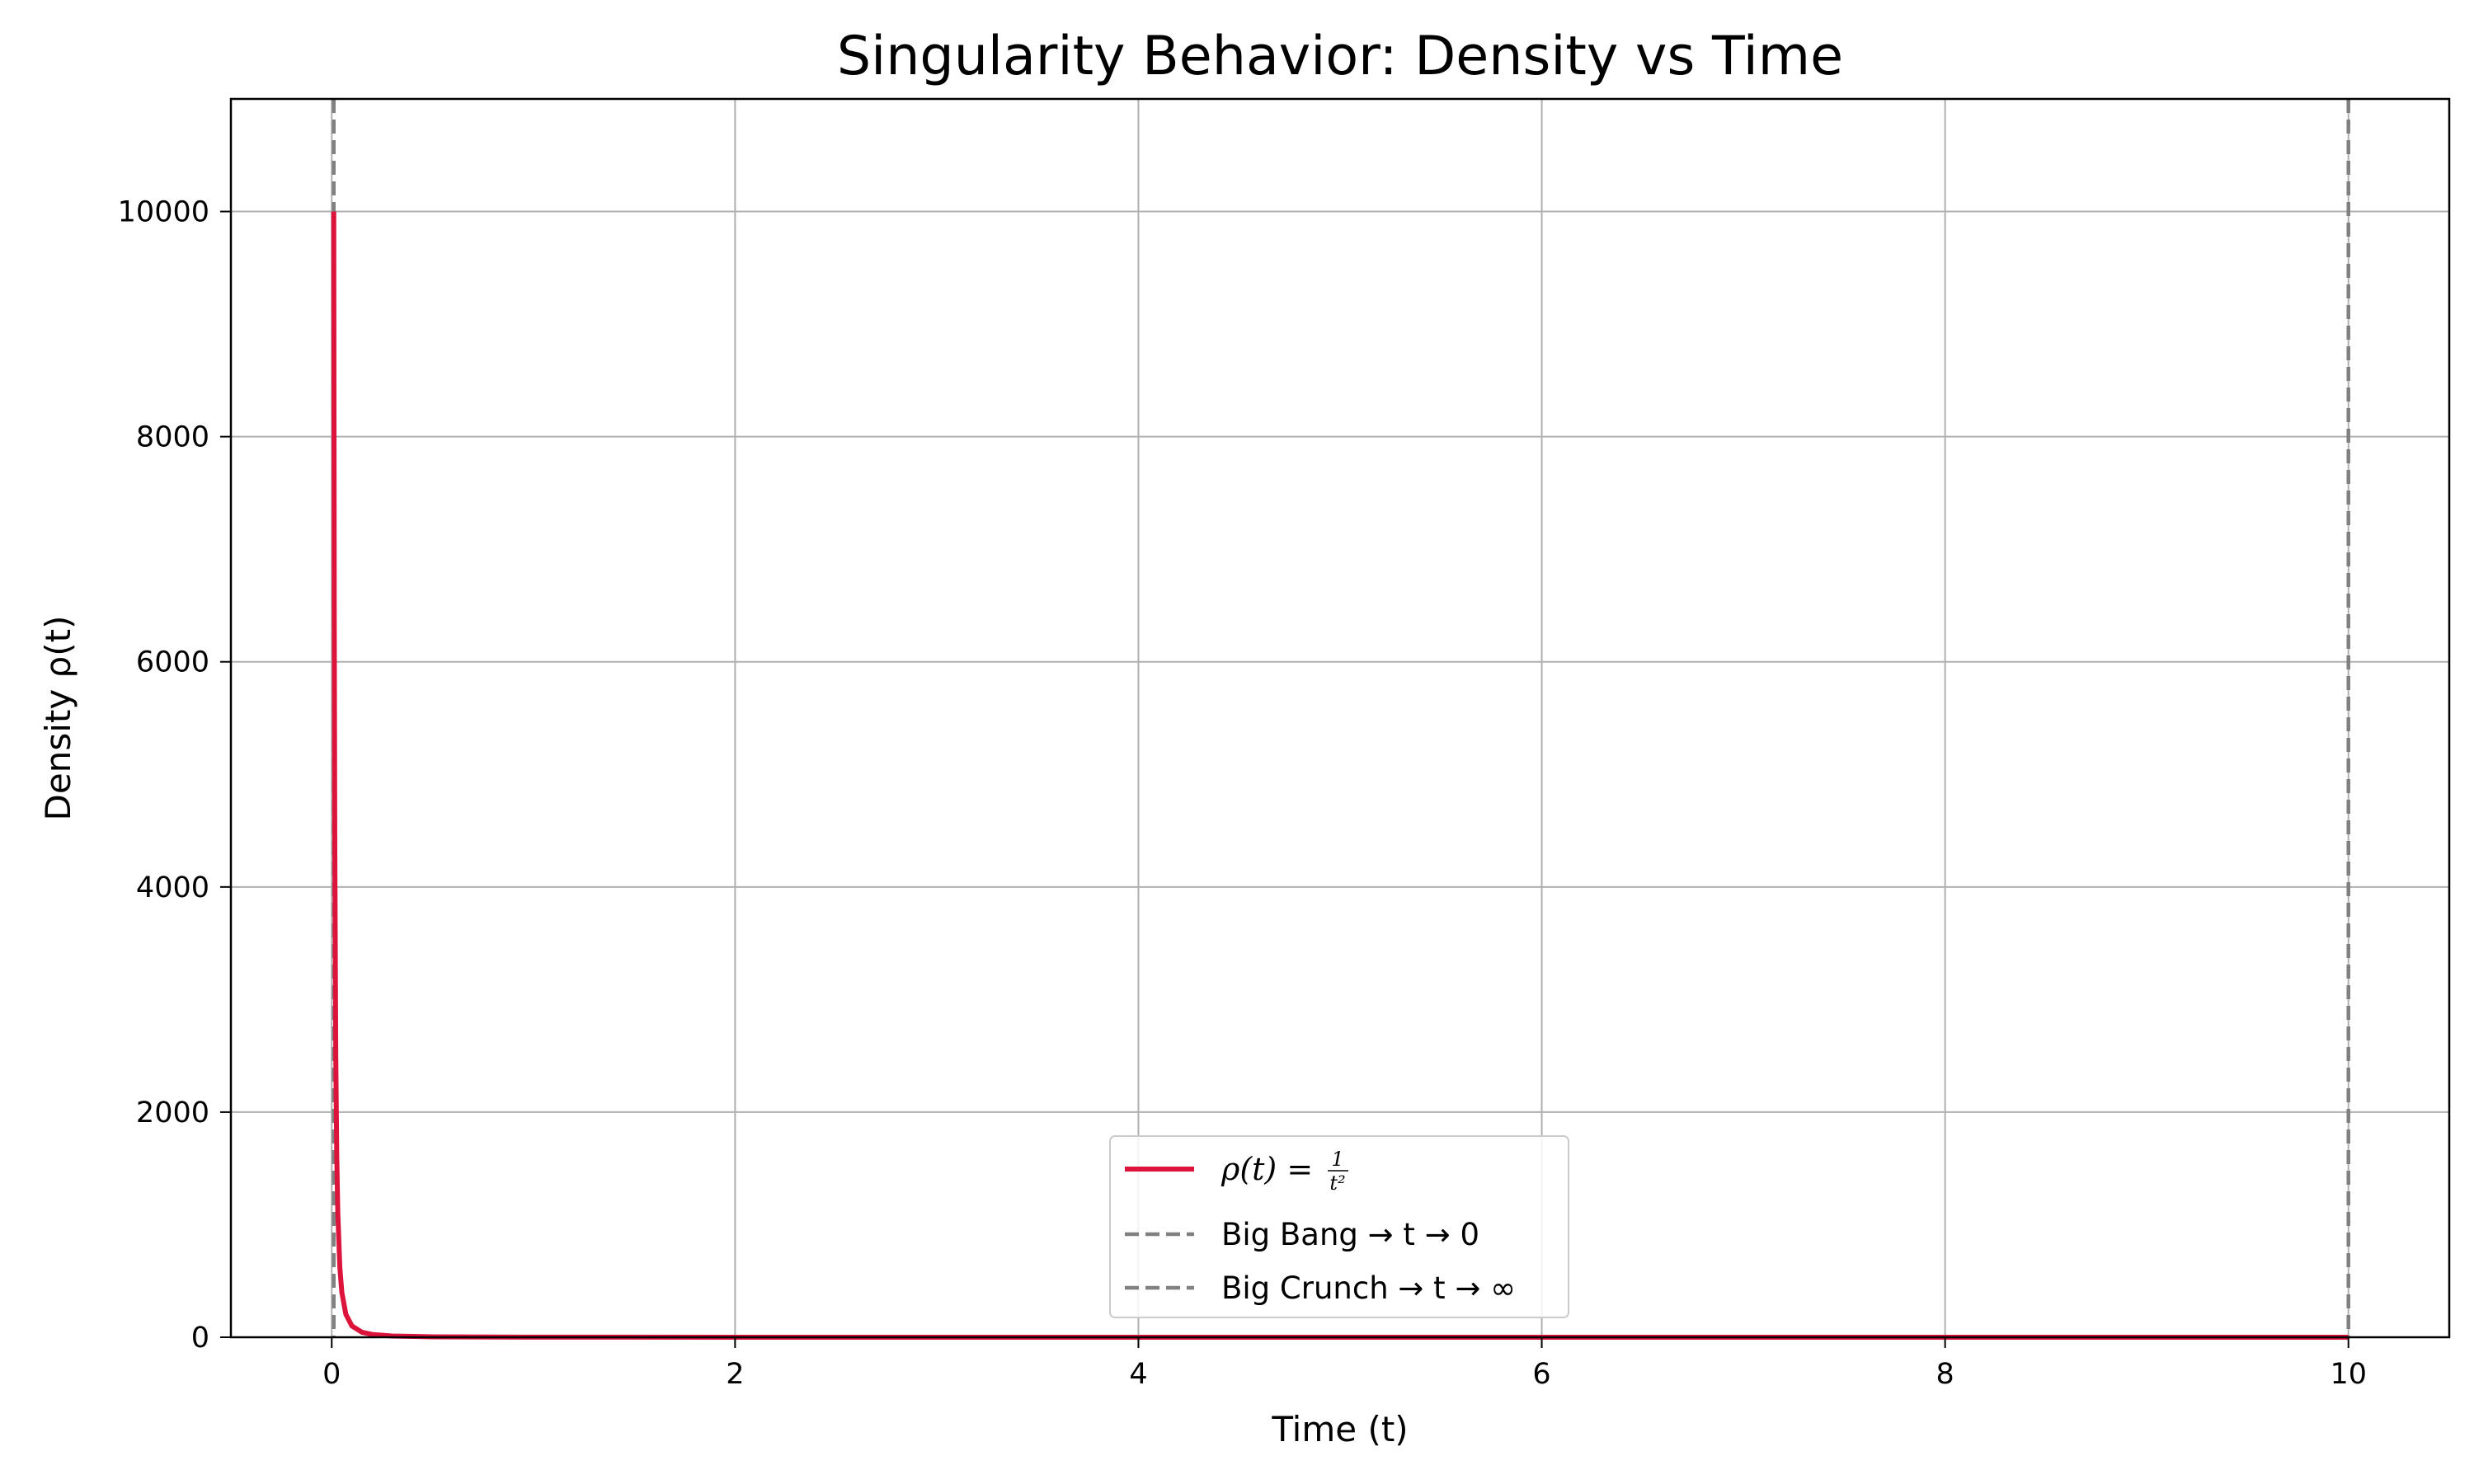 The height and width of the screenshot is (1484, 2474). I want to click on y-tick-label: 4000, so click(172, 887).